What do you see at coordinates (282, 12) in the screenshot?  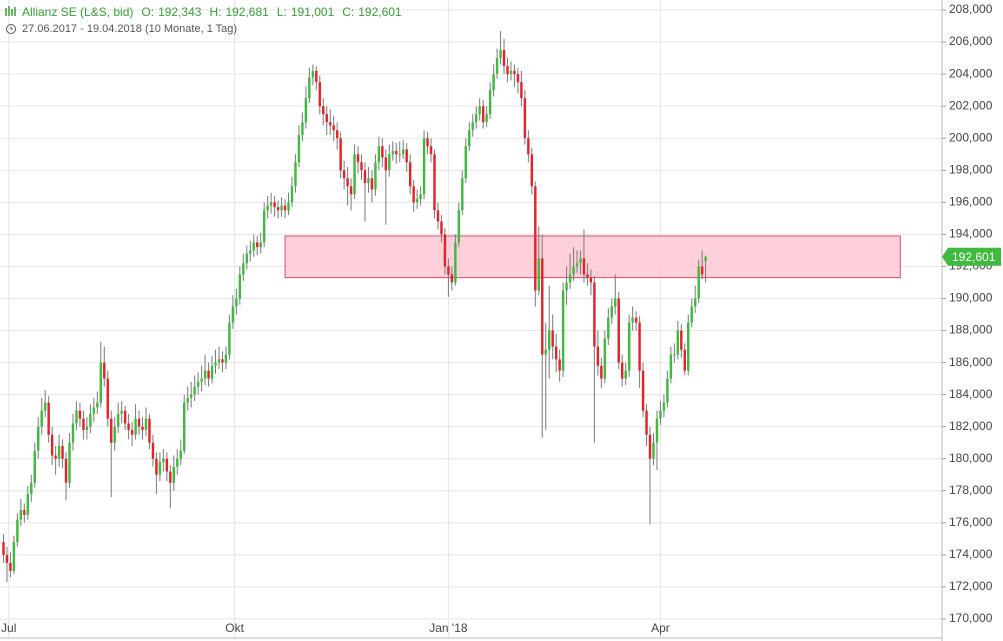 I see `quote-label: L:` at bounding box center [282, 12].